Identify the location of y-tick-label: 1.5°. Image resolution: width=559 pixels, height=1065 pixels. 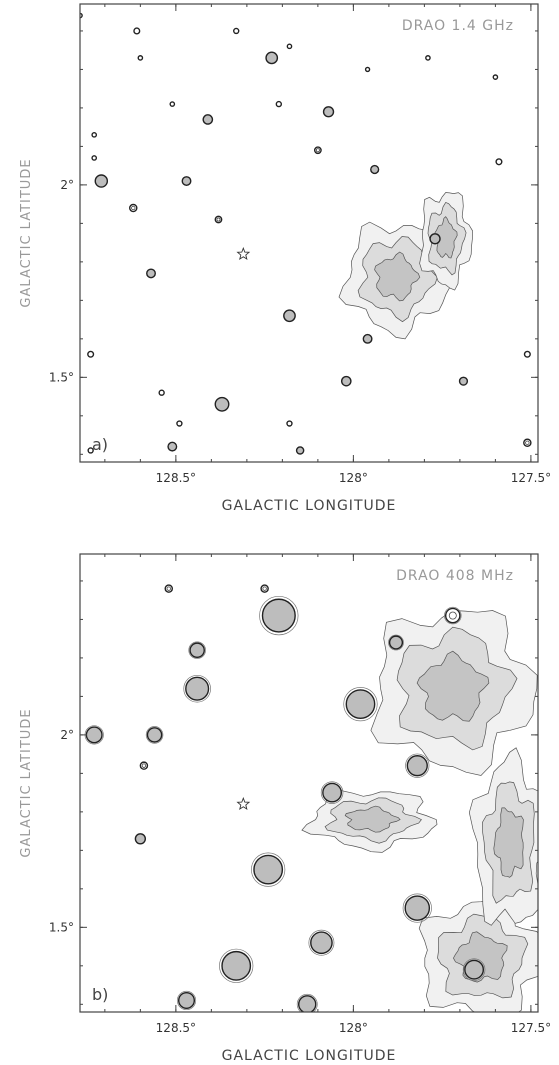
(61, 927).